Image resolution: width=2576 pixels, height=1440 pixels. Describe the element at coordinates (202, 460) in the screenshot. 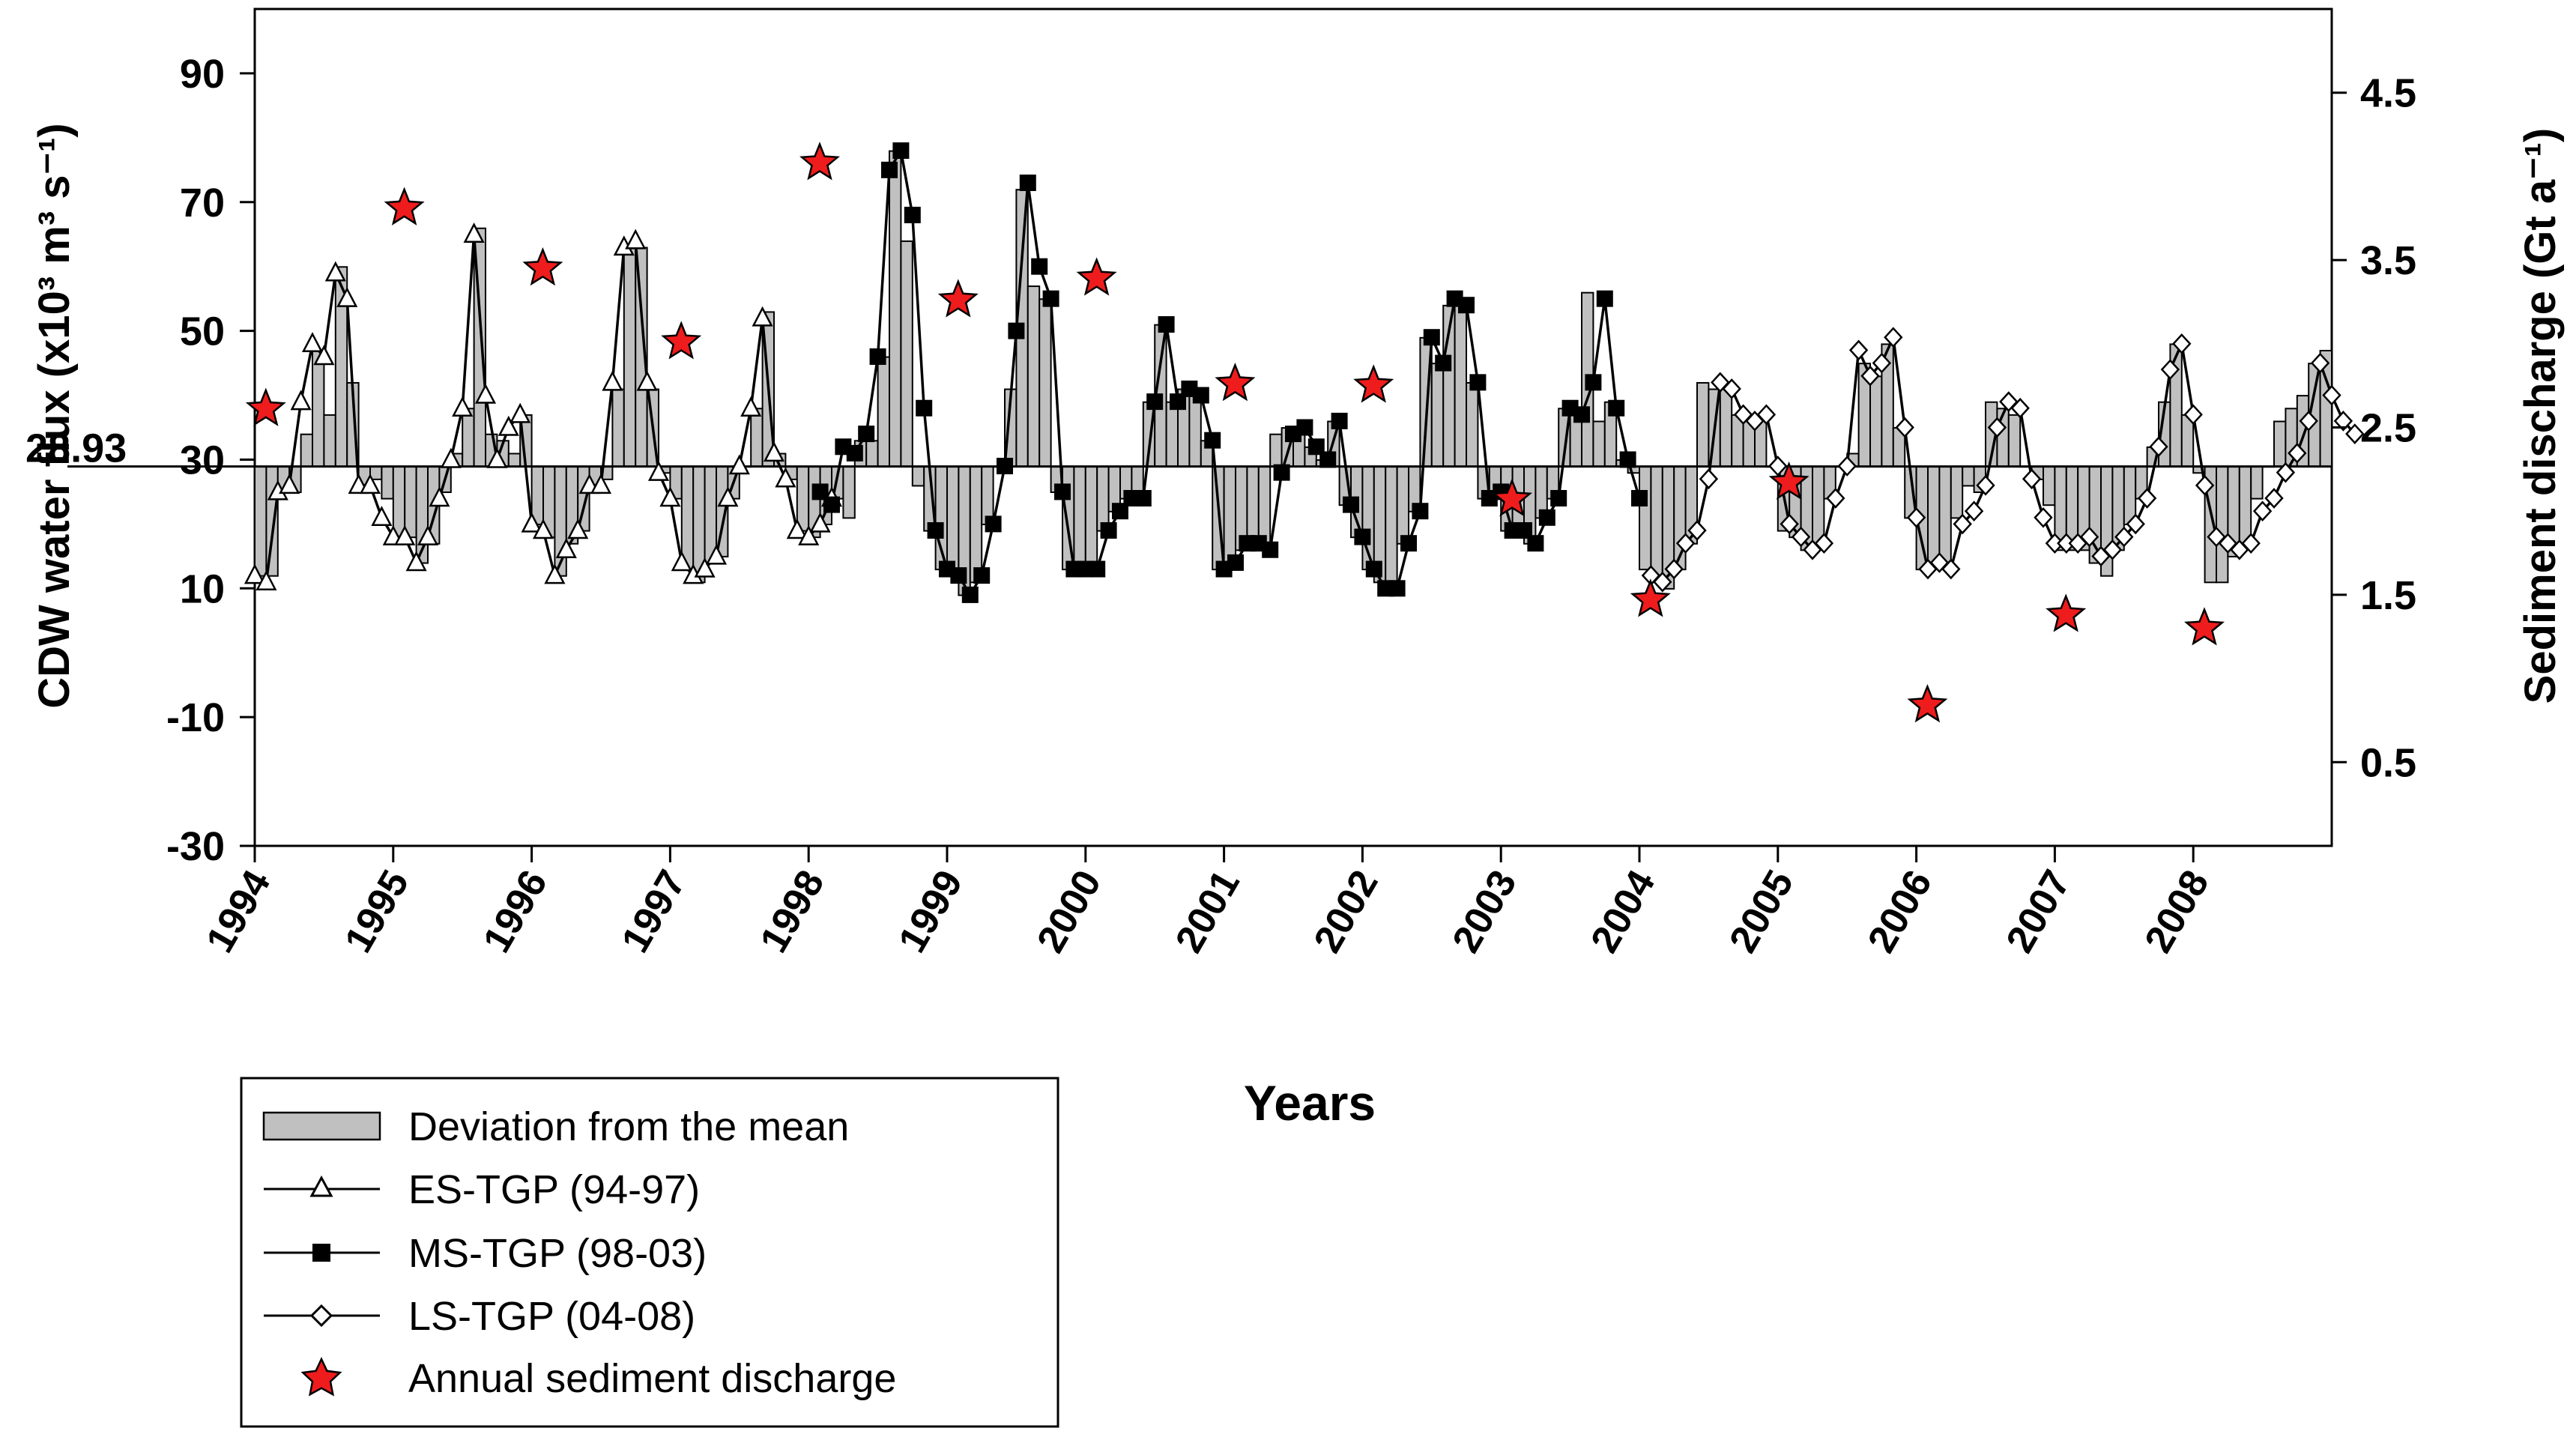

I see `y-tick-label: 30` at that location.